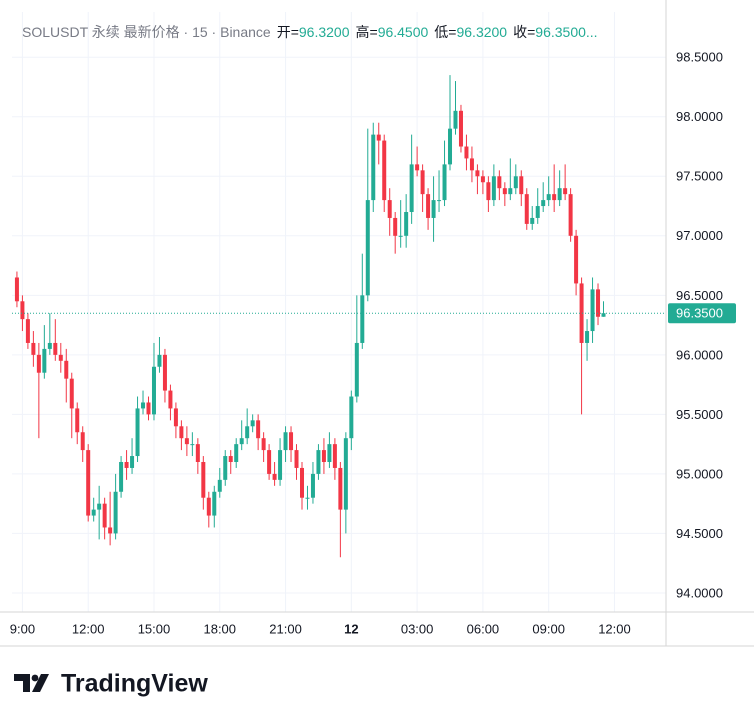  I want to click on y-tick-label: 96.5000, so click(699, 295).